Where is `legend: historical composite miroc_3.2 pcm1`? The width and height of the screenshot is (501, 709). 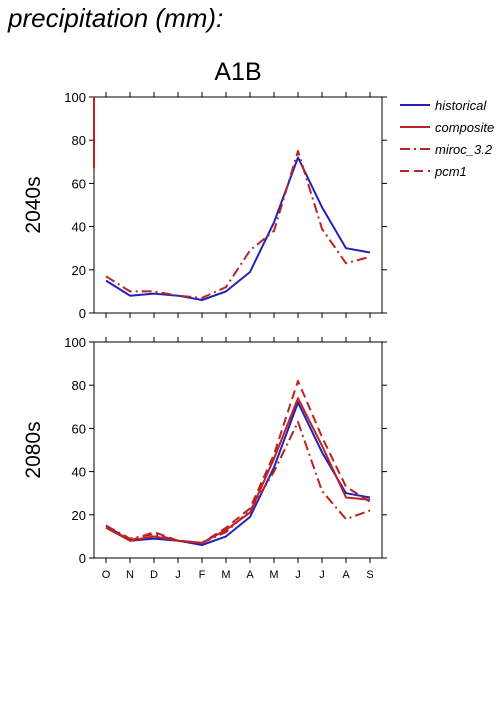
legend: historical composite miroc_3.2 pcm1 is located at coordinates (447, 138).